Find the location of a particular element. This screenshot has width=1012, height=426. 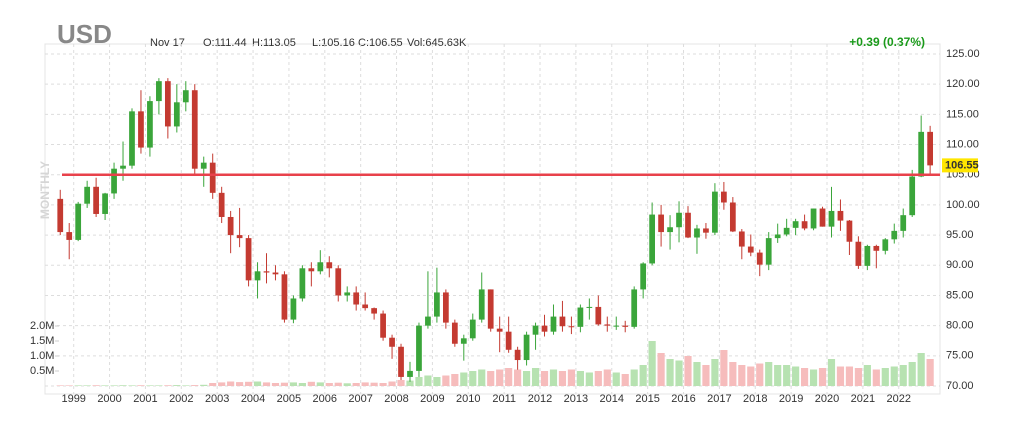

volume-tick-label: 1.5M is located at coordinates (42, 341).